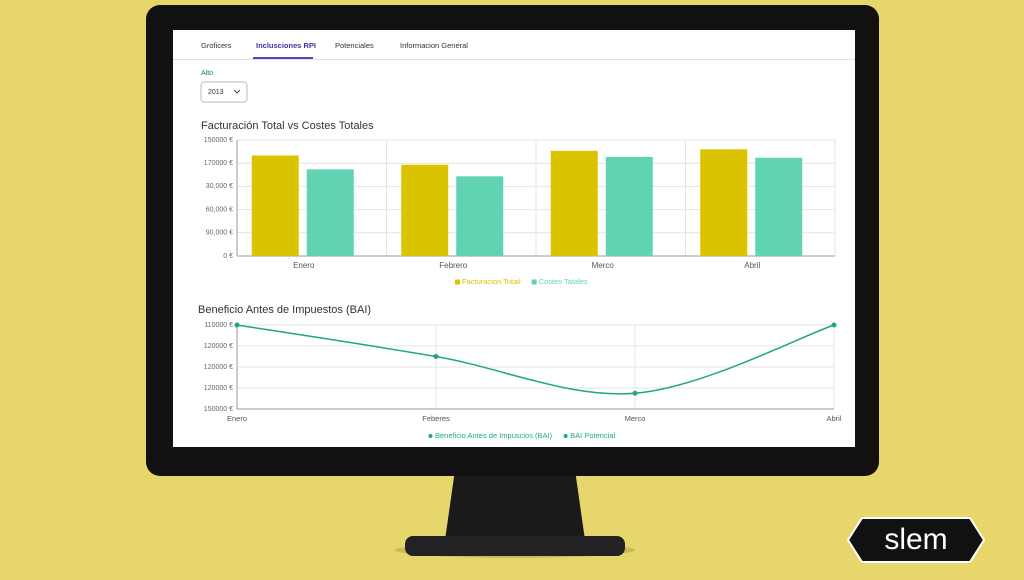 The height and width of the screenshot is (580, 1024). What do you see at coordinates (494, 435) in the screenshot?
I see `legend-label: Beneficio Antes de Impuscios (BAI)` at bounding box center [494, 435].